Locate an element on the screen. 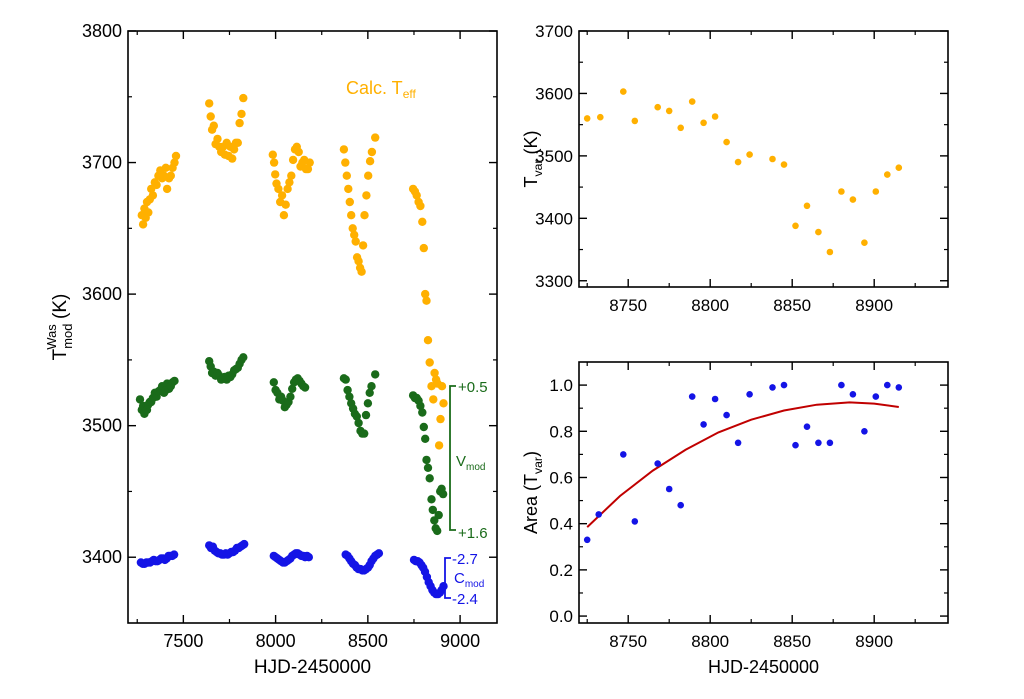  calc-teff-text: Calc. T is located at coordinates (374, 88).